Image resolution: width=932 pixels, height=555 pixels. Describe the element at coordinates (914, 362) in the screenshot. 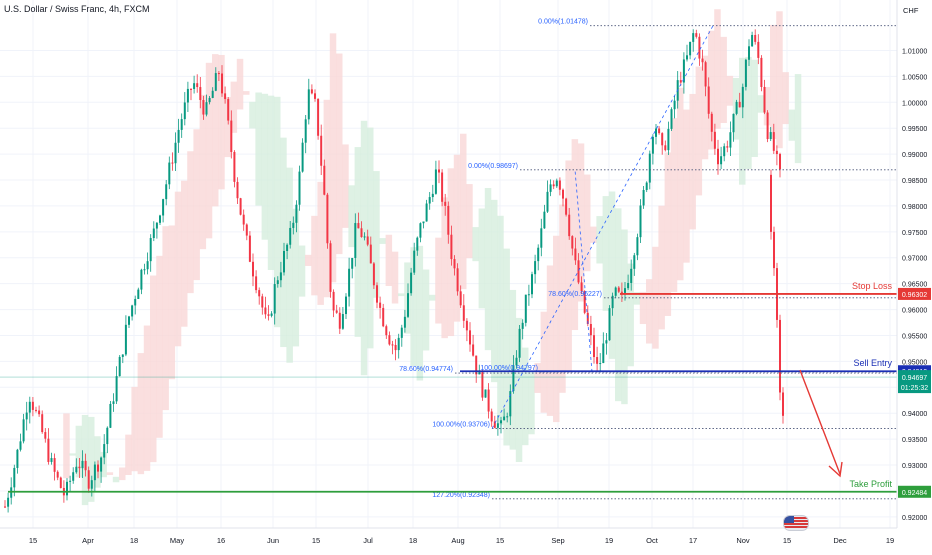

I see `price-tick-label: 0.95000` at that location.